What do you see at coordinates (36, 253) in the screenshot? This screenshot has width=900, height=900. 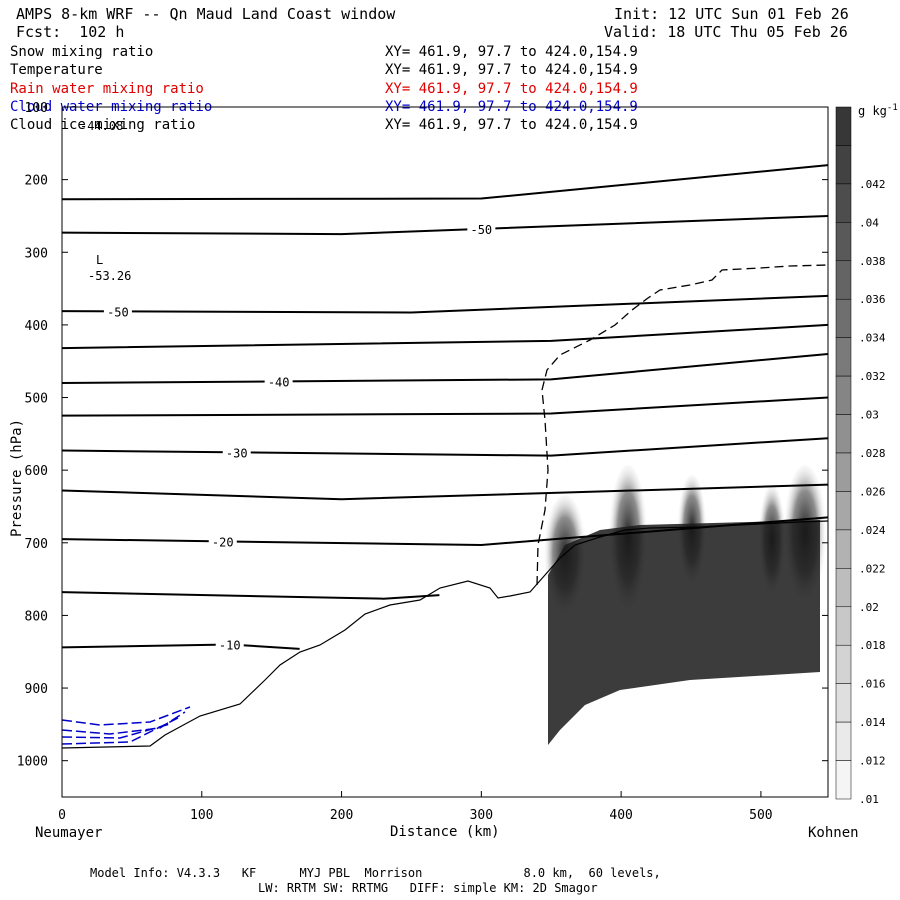 I see `y-tick-label: 300` at bounding box center [36, 253].